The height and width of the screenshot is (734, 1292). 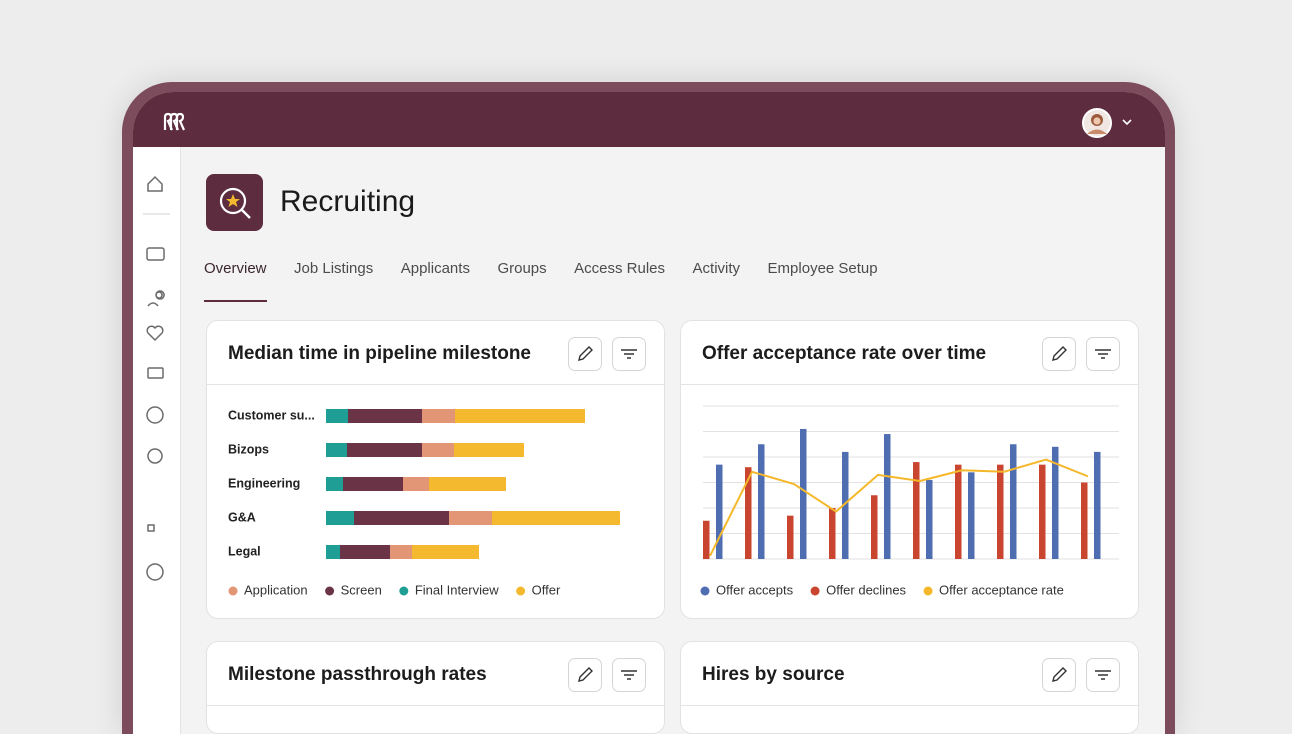 What do you see at coordinates (235, 281) in the screenshot?
I see `tab: Overview` at bounding box center [235, 281].